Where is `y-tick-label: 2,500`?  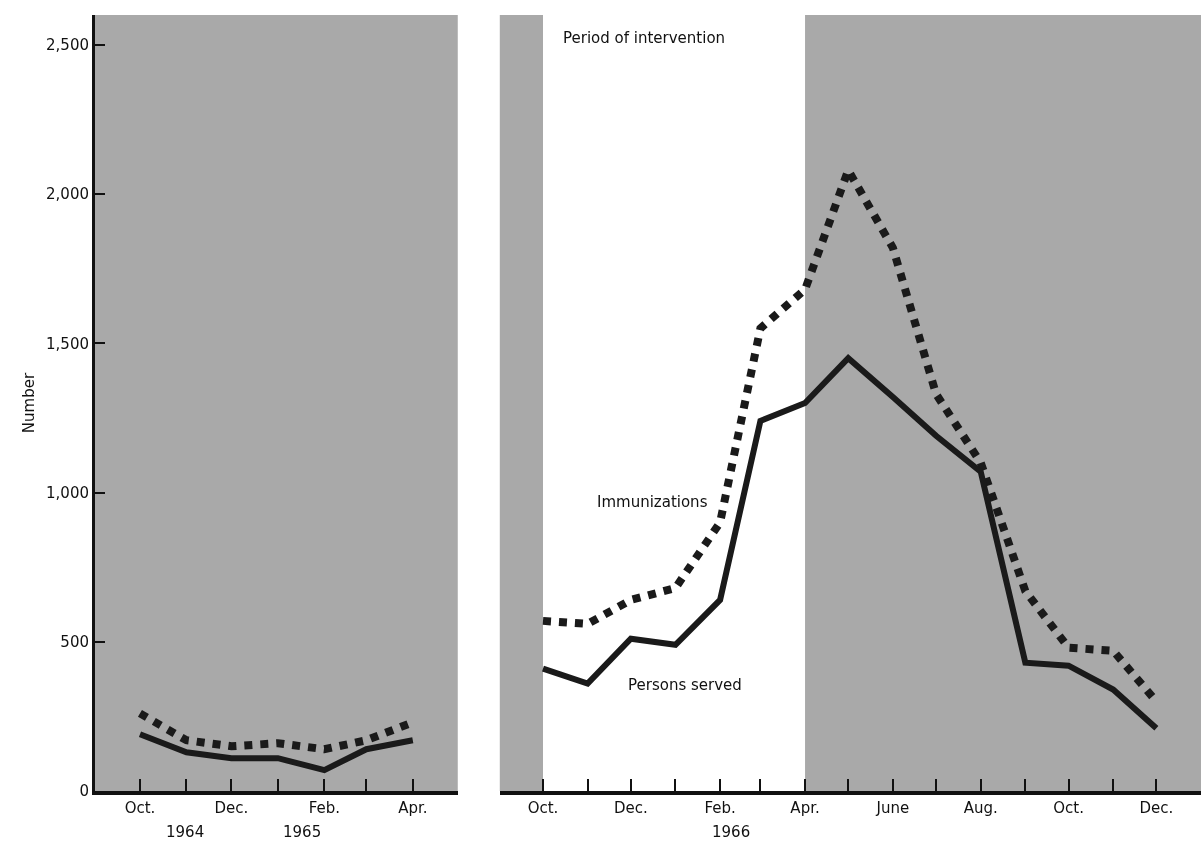
y-tick-label: 2,500 is located at coordinates (67, 45).